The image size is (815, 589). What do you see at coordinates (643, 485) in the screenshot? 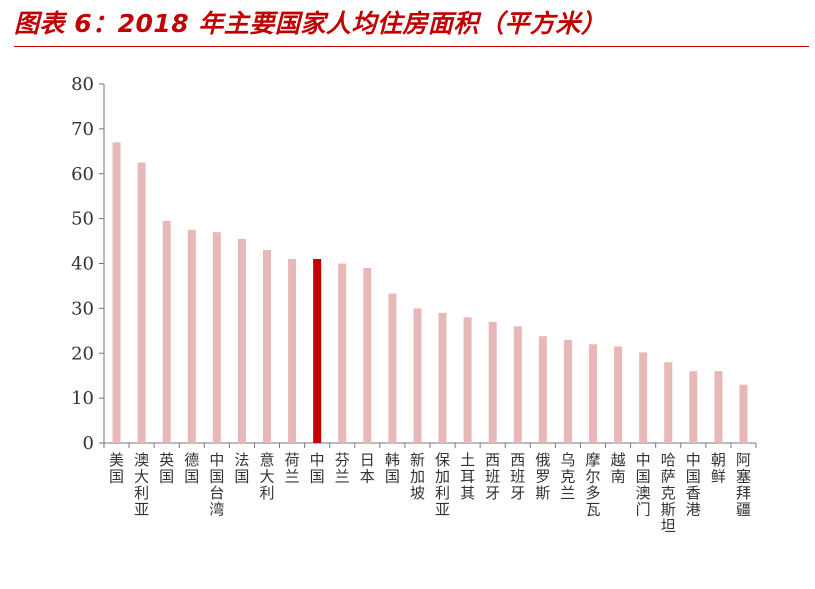
I see `x-tick-label: 中国澳门` at bounding box center [643, 485].